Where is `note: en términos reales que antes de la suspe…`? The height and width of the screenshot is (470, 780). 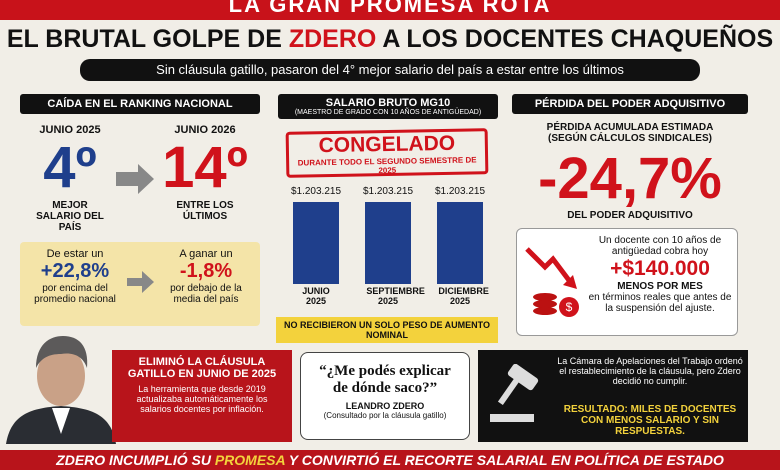
note: en términos reales que antes de la suspe… is located at coordinates (660, 303).